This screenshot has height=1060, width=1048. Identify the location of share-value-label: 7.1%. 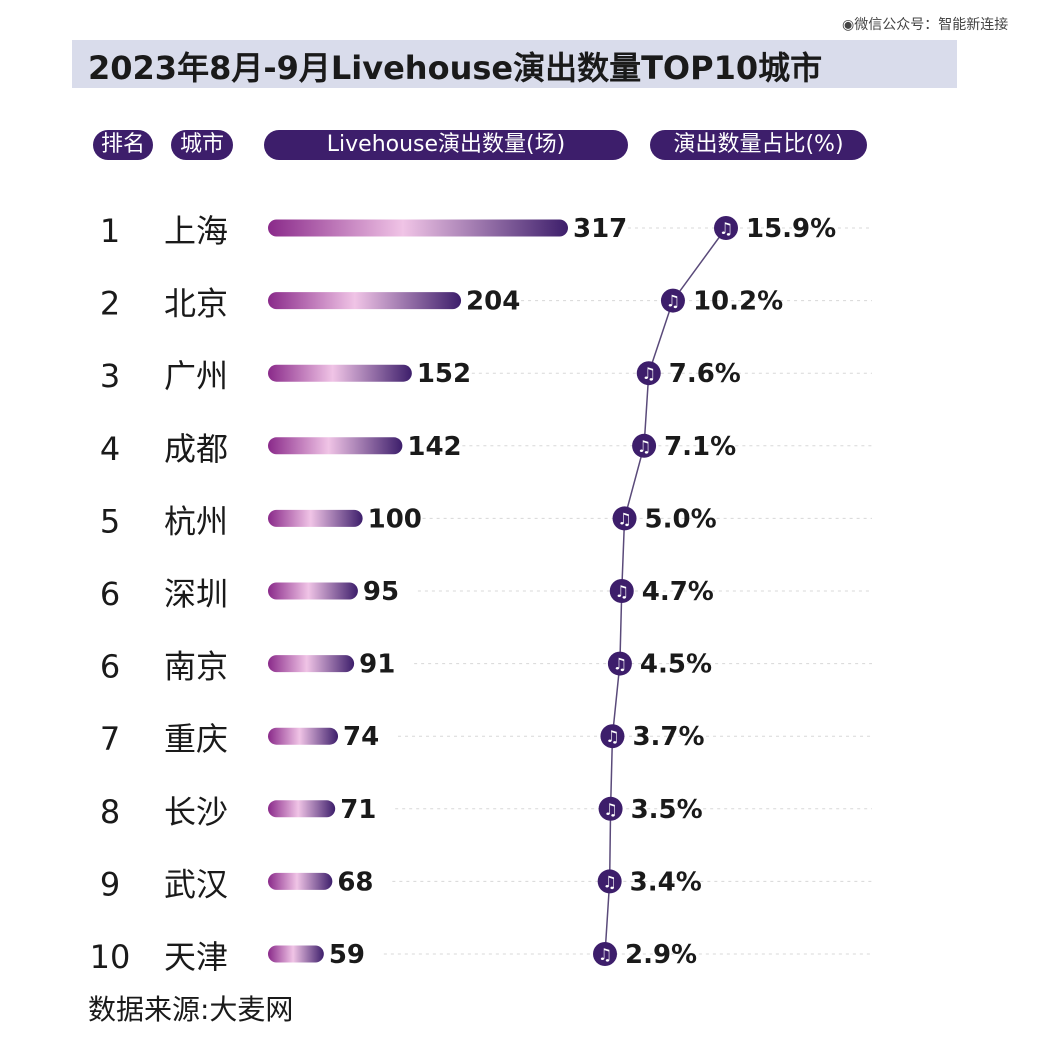
(700, 447).